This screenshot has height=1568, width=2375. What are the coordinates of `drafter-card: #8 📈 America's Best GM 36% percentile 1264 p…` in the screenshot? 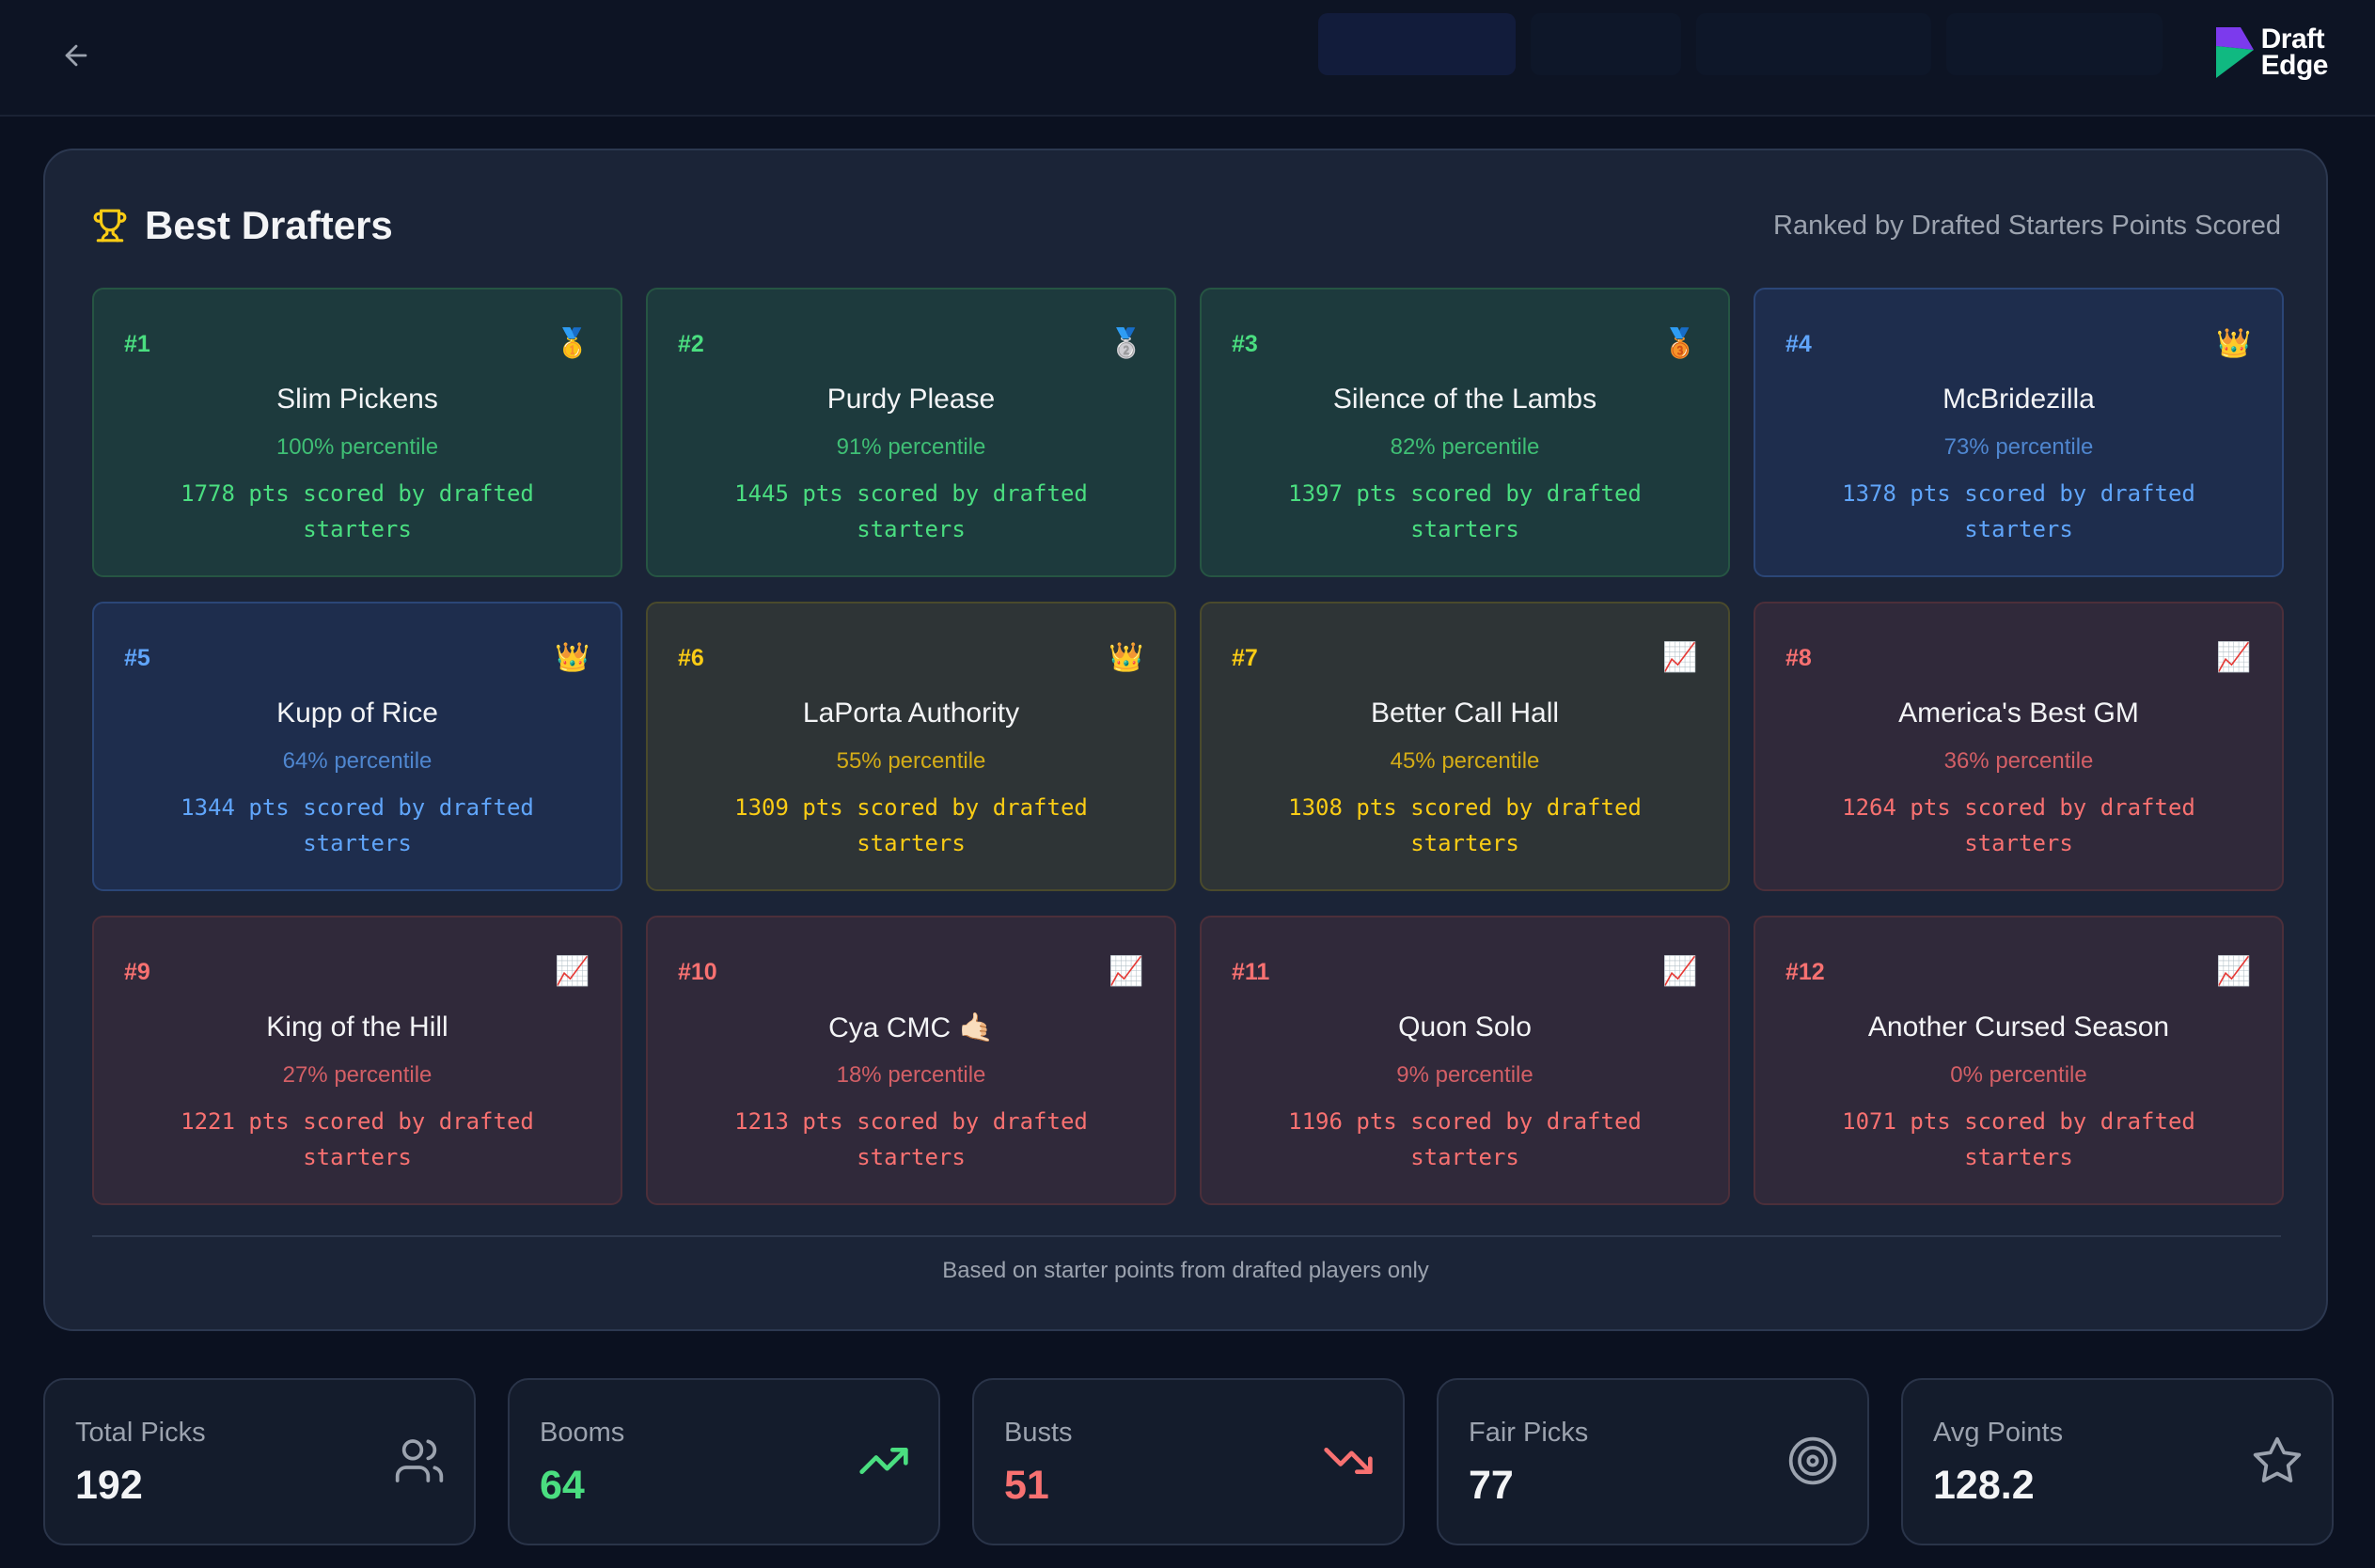 It's located at (2019, 746).